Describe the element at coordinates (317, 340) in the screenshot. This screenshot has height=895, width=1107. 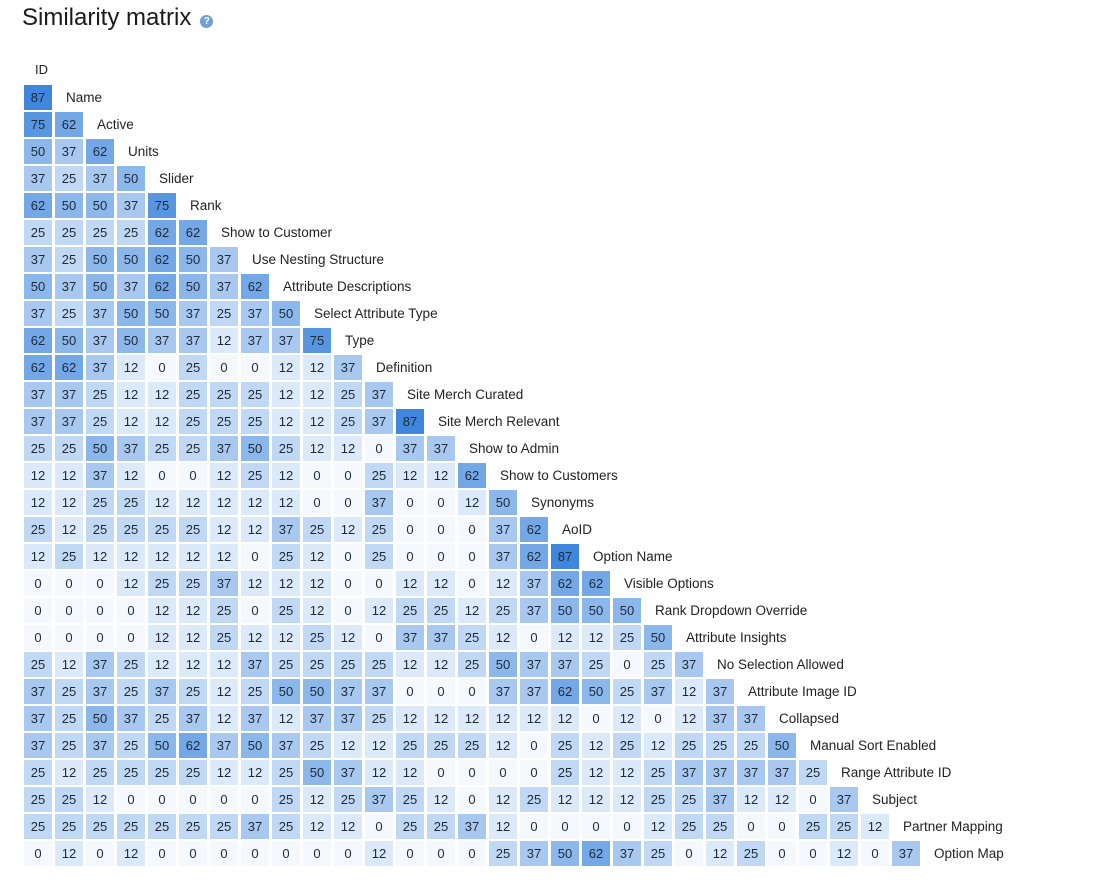
I see `heatmap-cell: 75` at that location.